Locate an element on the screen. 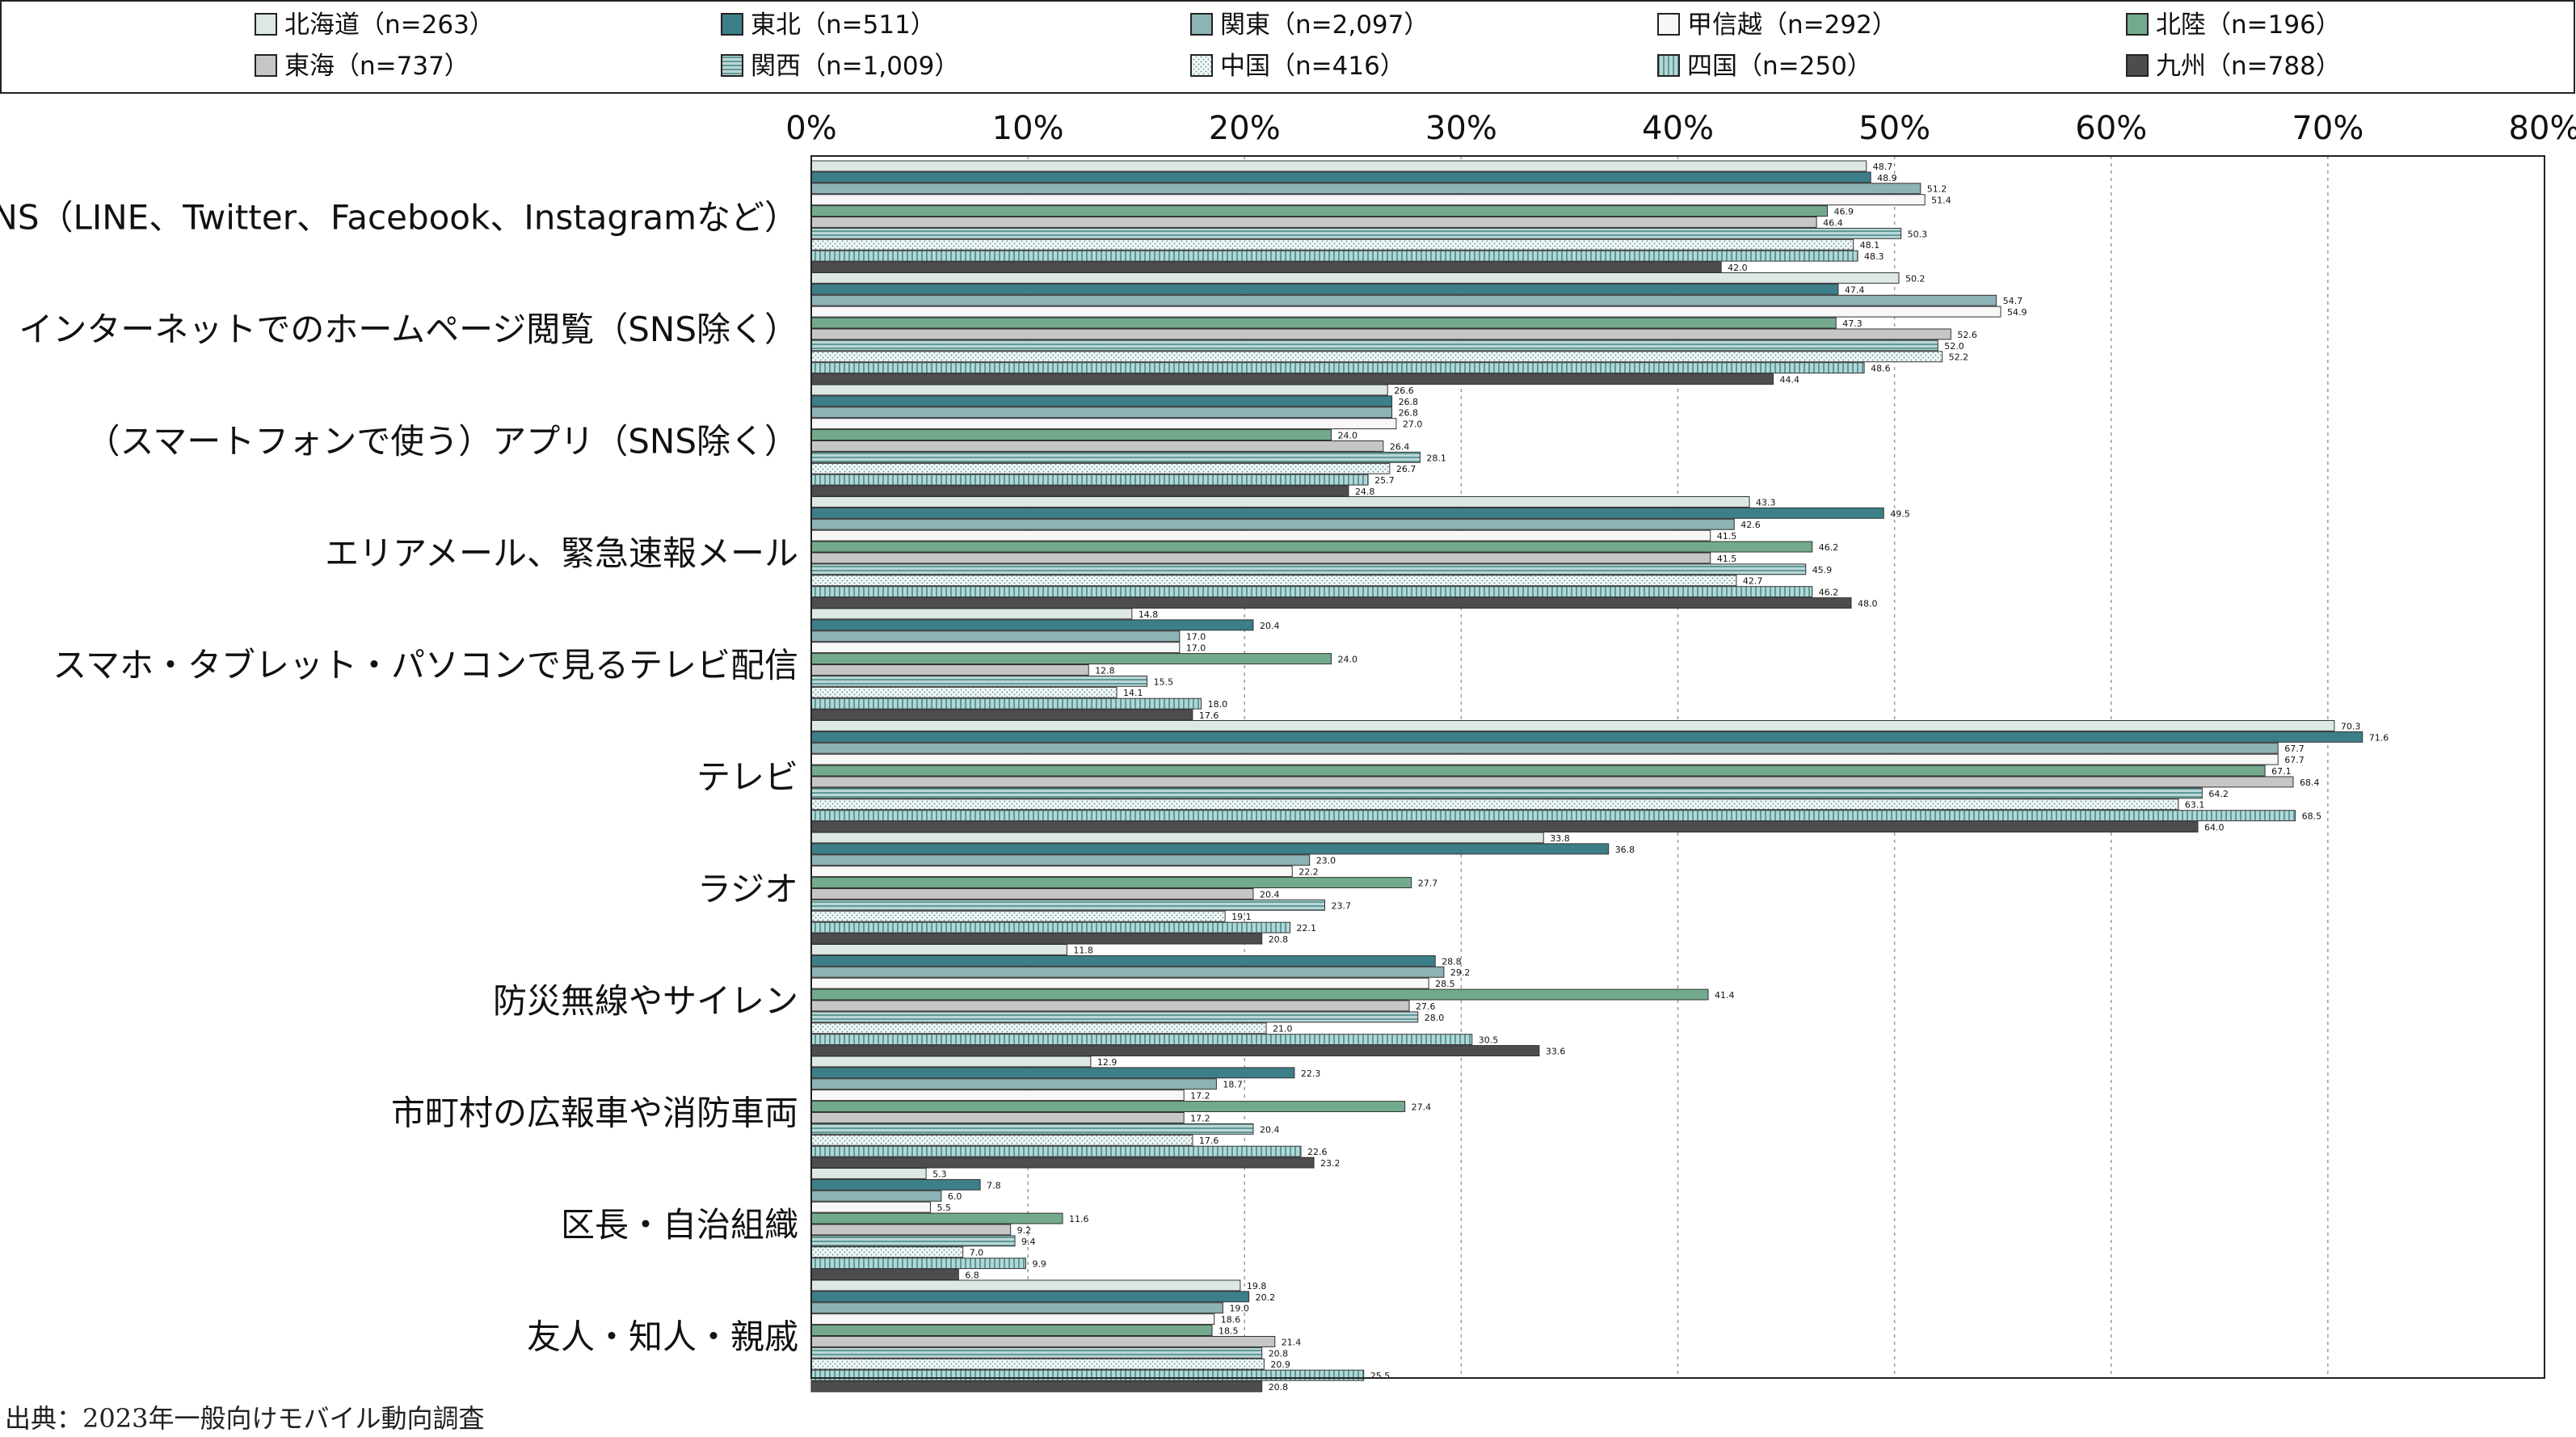  data-label: 25.5 is located at coordinates (1380, 1376).